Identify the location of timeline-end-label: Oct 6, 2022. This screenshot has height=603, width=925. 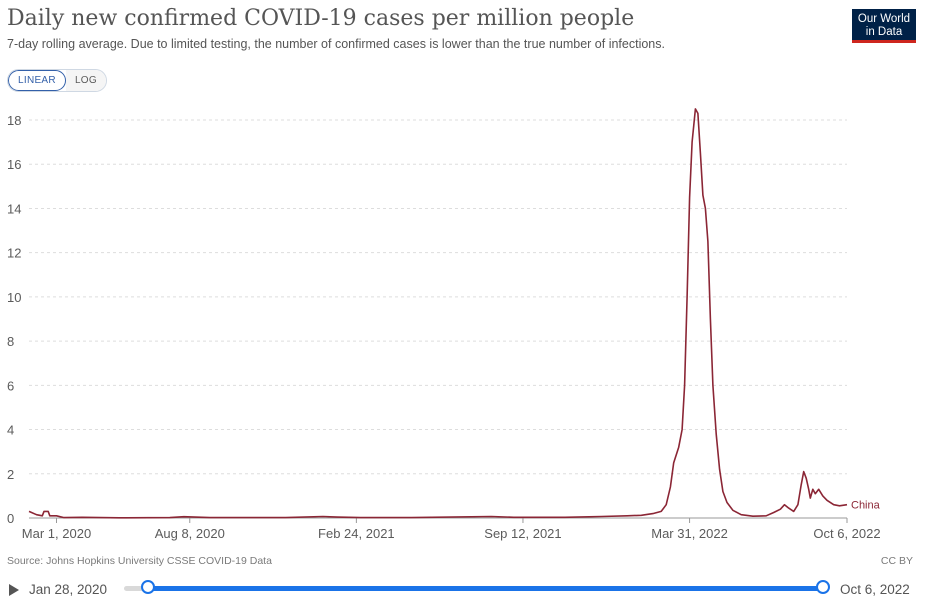
(875, 589).